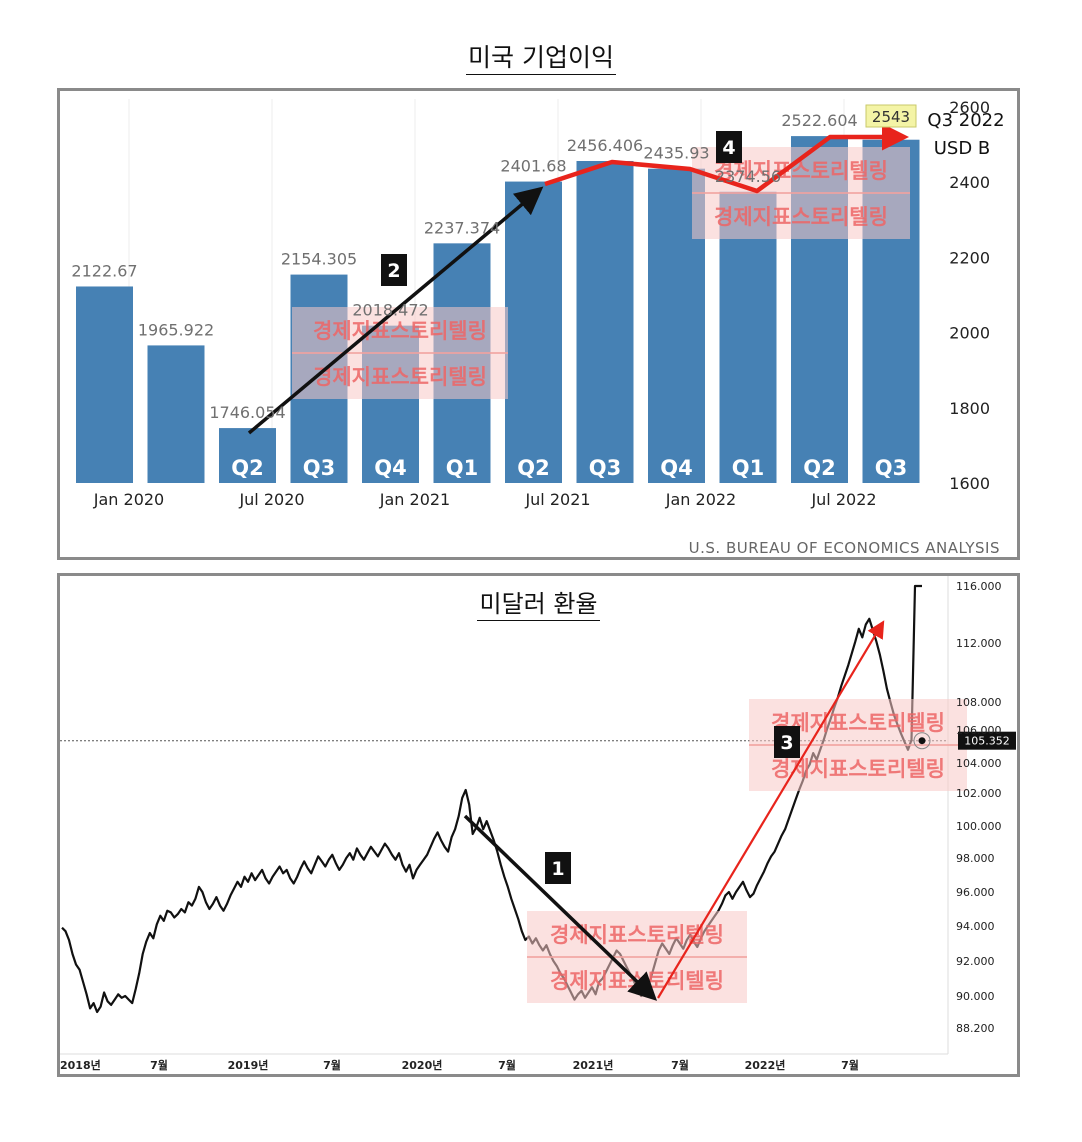  What do you see at coordinates (533, 166) in the screenshot?
I see `bar-value-label: 2401.68` at bounding box center [533, 166].